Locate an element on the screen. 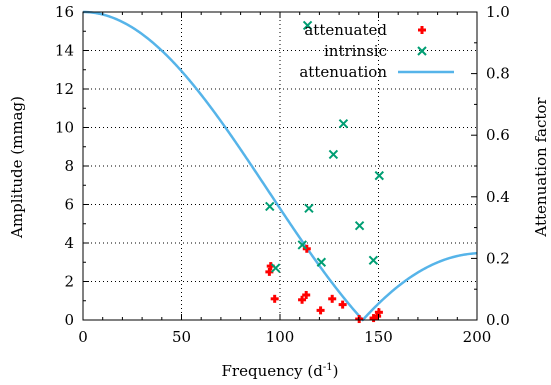 This screenshot has width=551, height=385. legend-x-swatch is located at coordinates (422, 51).